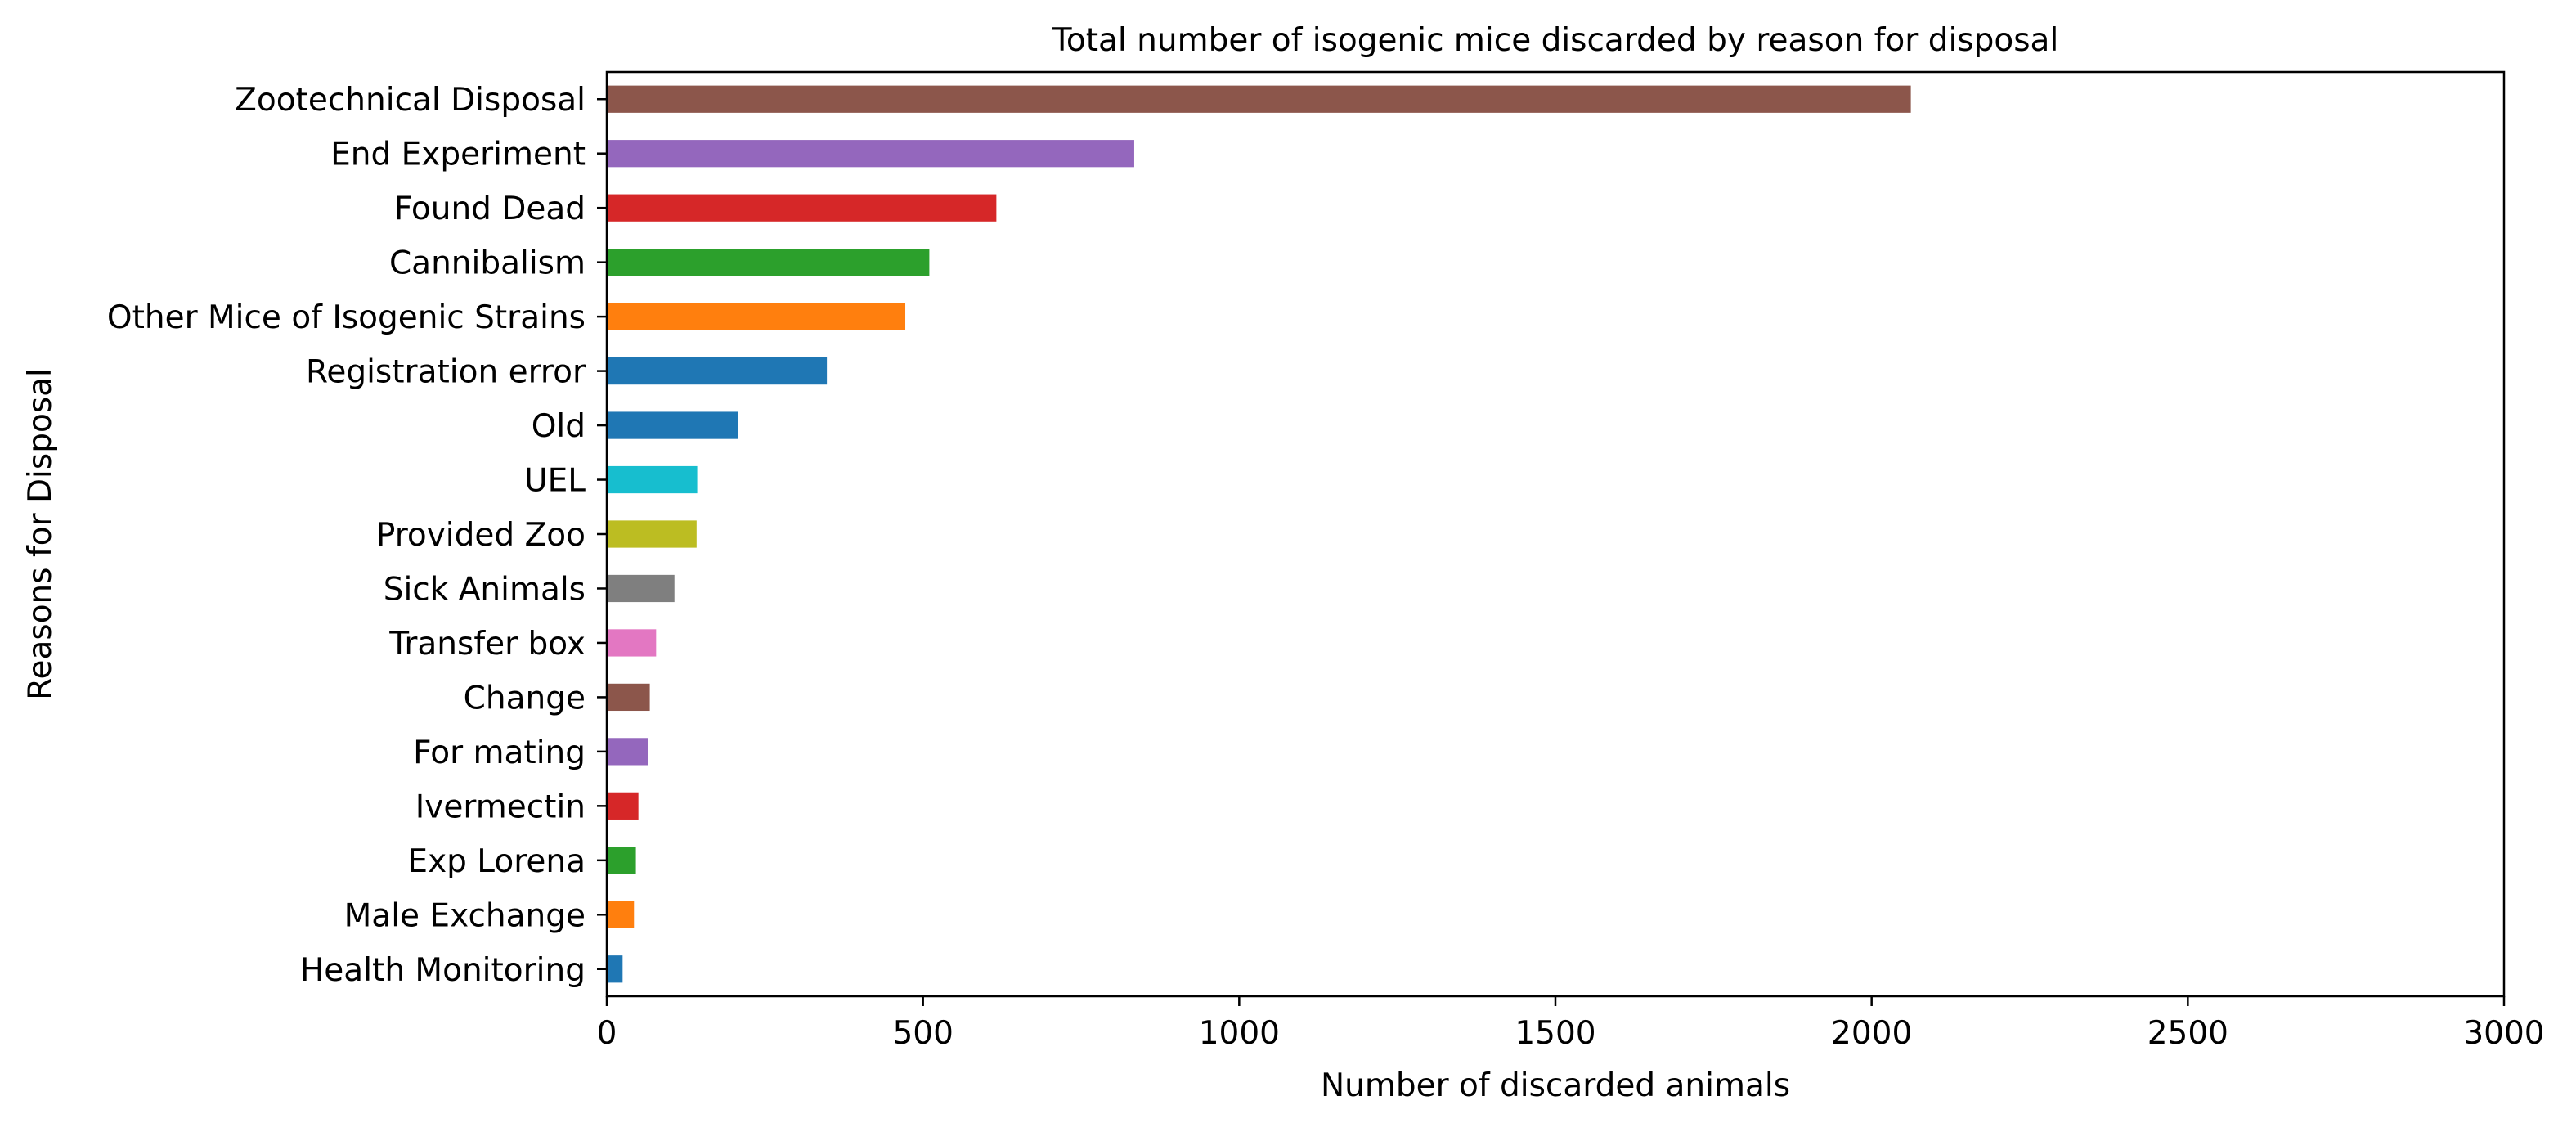 Image resolution: width=2576 pixels, height=1132 pixels. Describe the element at coordinates (641, 588) in the screenshot. I see `bar-sick-animals` at that location.